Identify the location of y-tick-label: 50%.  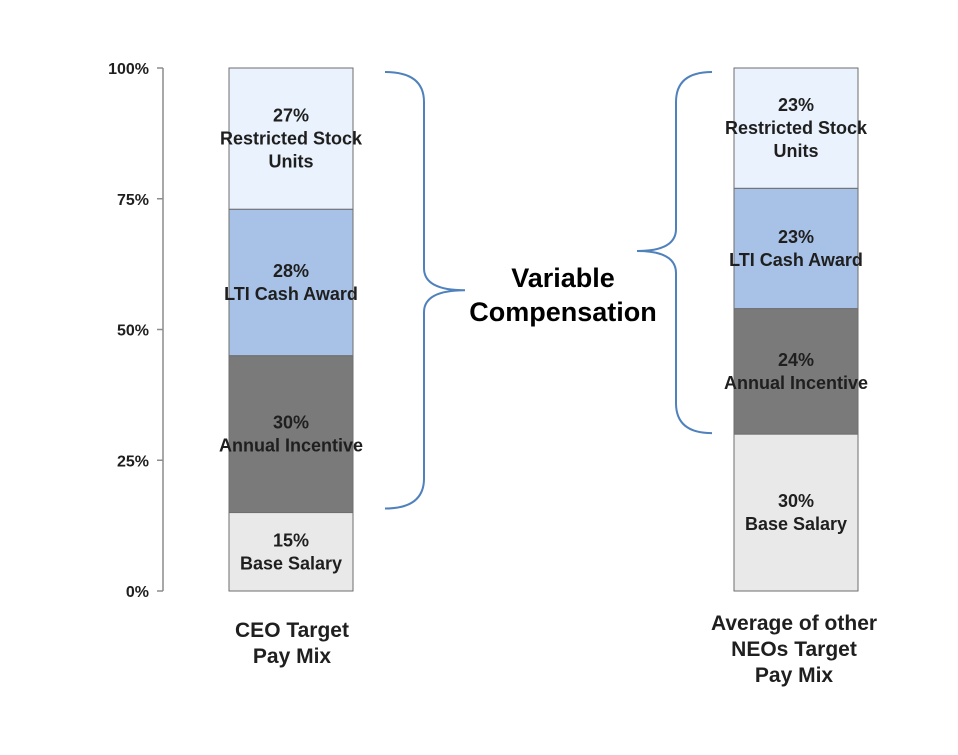
(133, 331).